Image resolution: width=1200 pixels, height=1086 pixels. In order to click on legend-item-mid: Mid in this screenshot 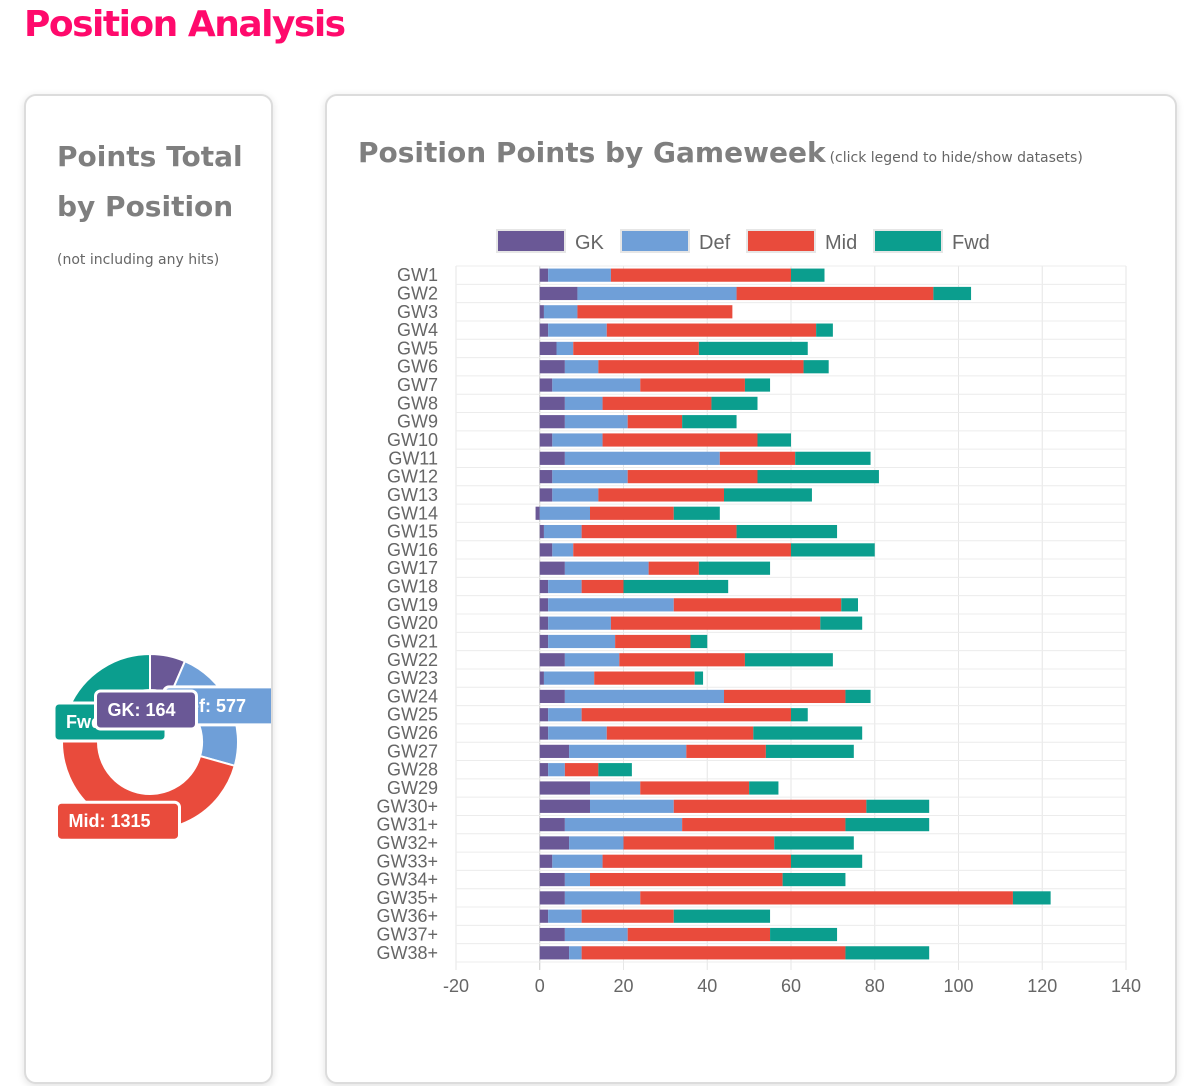, I will do `click(801, 241)`.